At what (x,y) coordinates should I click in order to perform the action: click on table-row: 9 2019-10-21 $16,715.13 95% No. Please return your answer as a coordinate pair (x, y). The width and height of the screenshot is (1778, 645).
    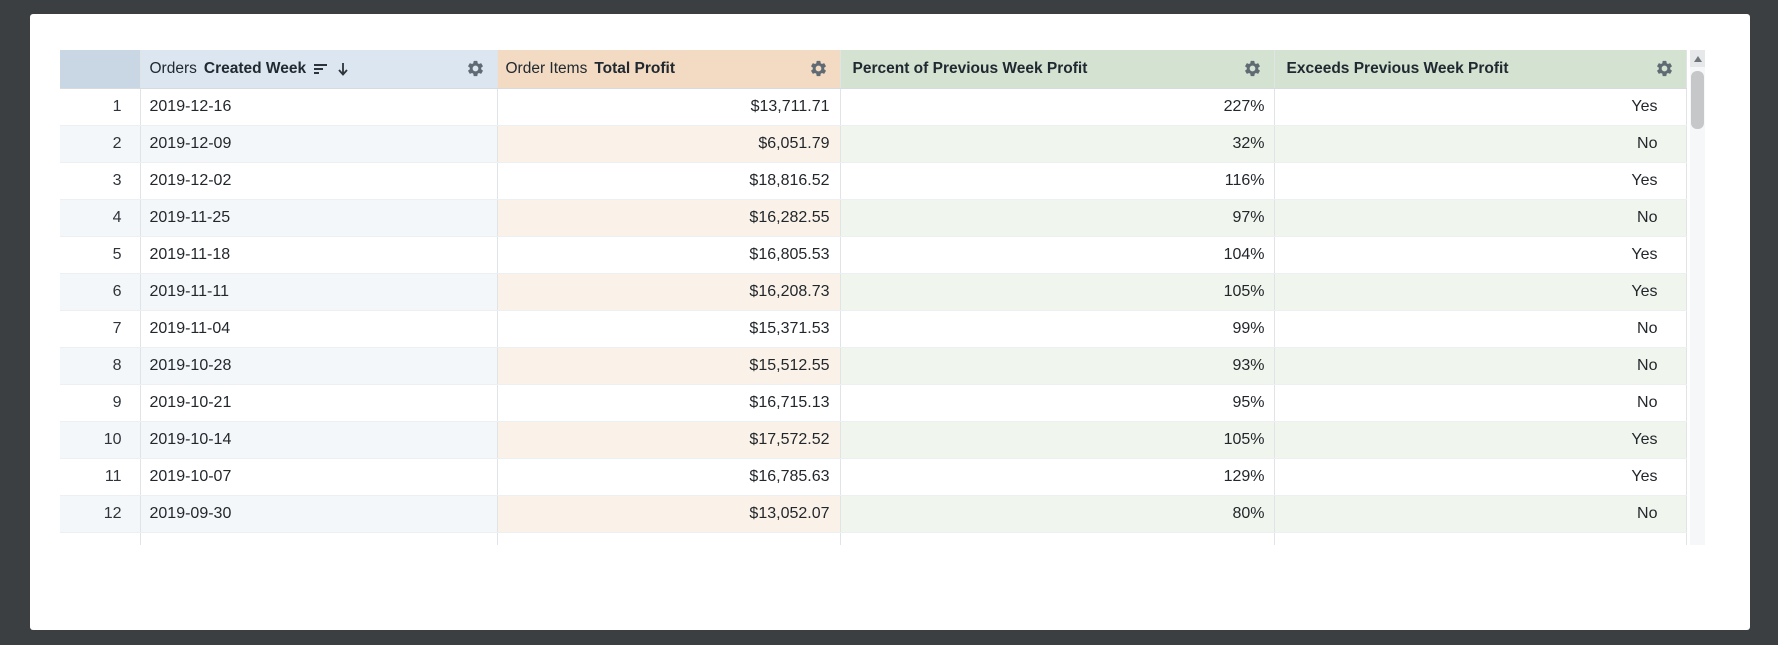
    Looking at the image, I should click on (873, 403).